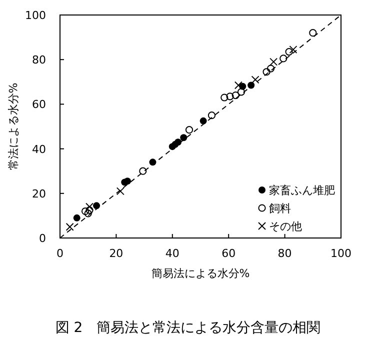 The width and height of the screenshot is (376, 344). I want to click on x-tick-label: 0, so click(60, 253).